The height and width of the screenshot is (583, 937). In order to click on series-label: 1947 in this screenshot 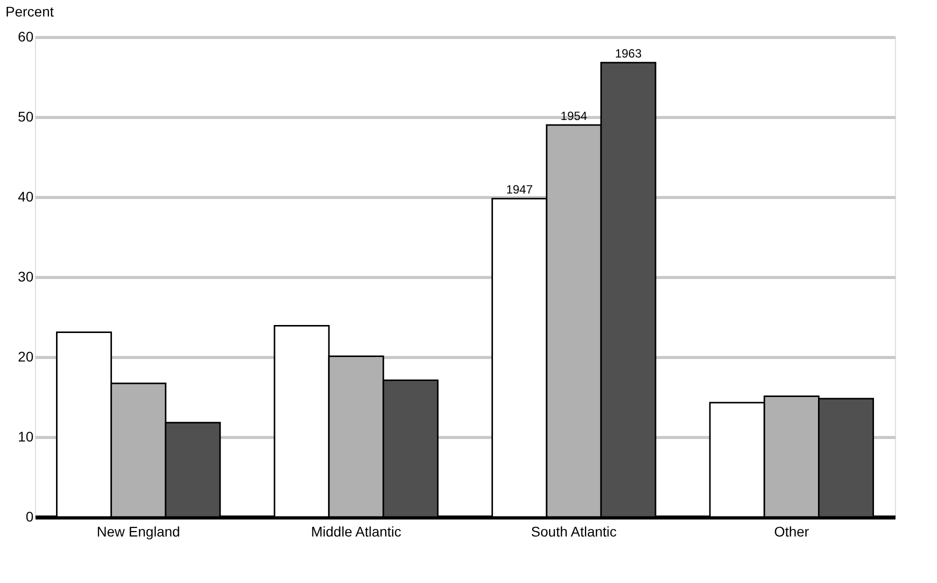, I will do `click(520, 189)`.